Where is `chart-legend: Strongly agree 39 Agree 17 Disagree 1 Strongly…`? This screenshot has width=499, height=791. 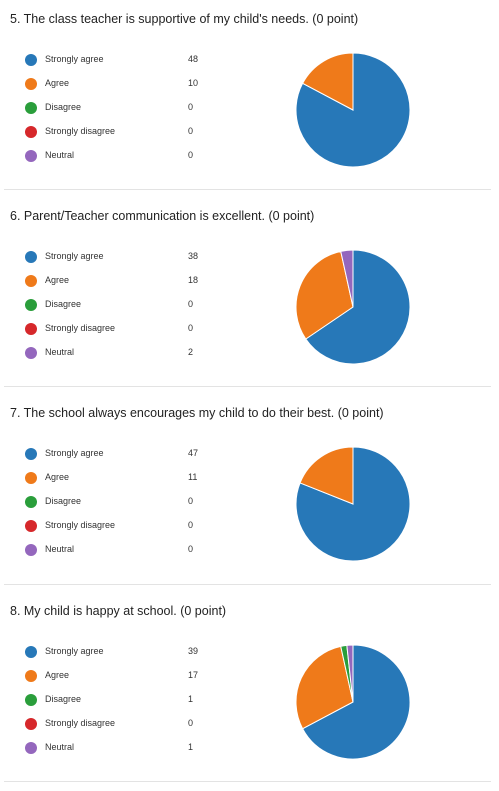 chart-legend: Strongly agree 39 Agree 17 Disagree 1 Strongly… is located at coordinates (125, 705).